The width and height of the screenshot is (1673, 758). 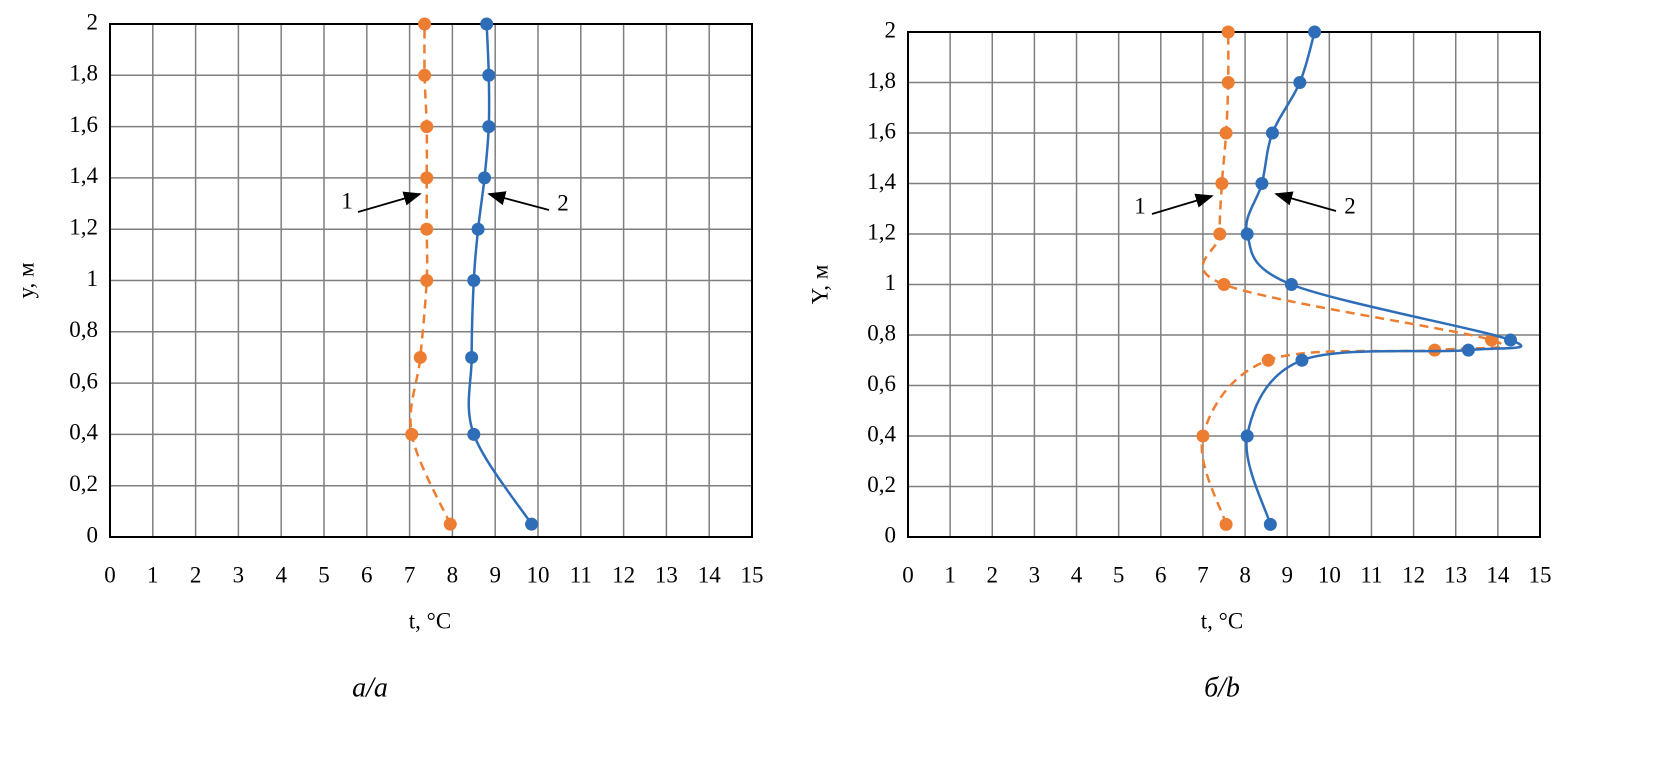 I want to click on caption: б/b, so click(x=1222, y=687).